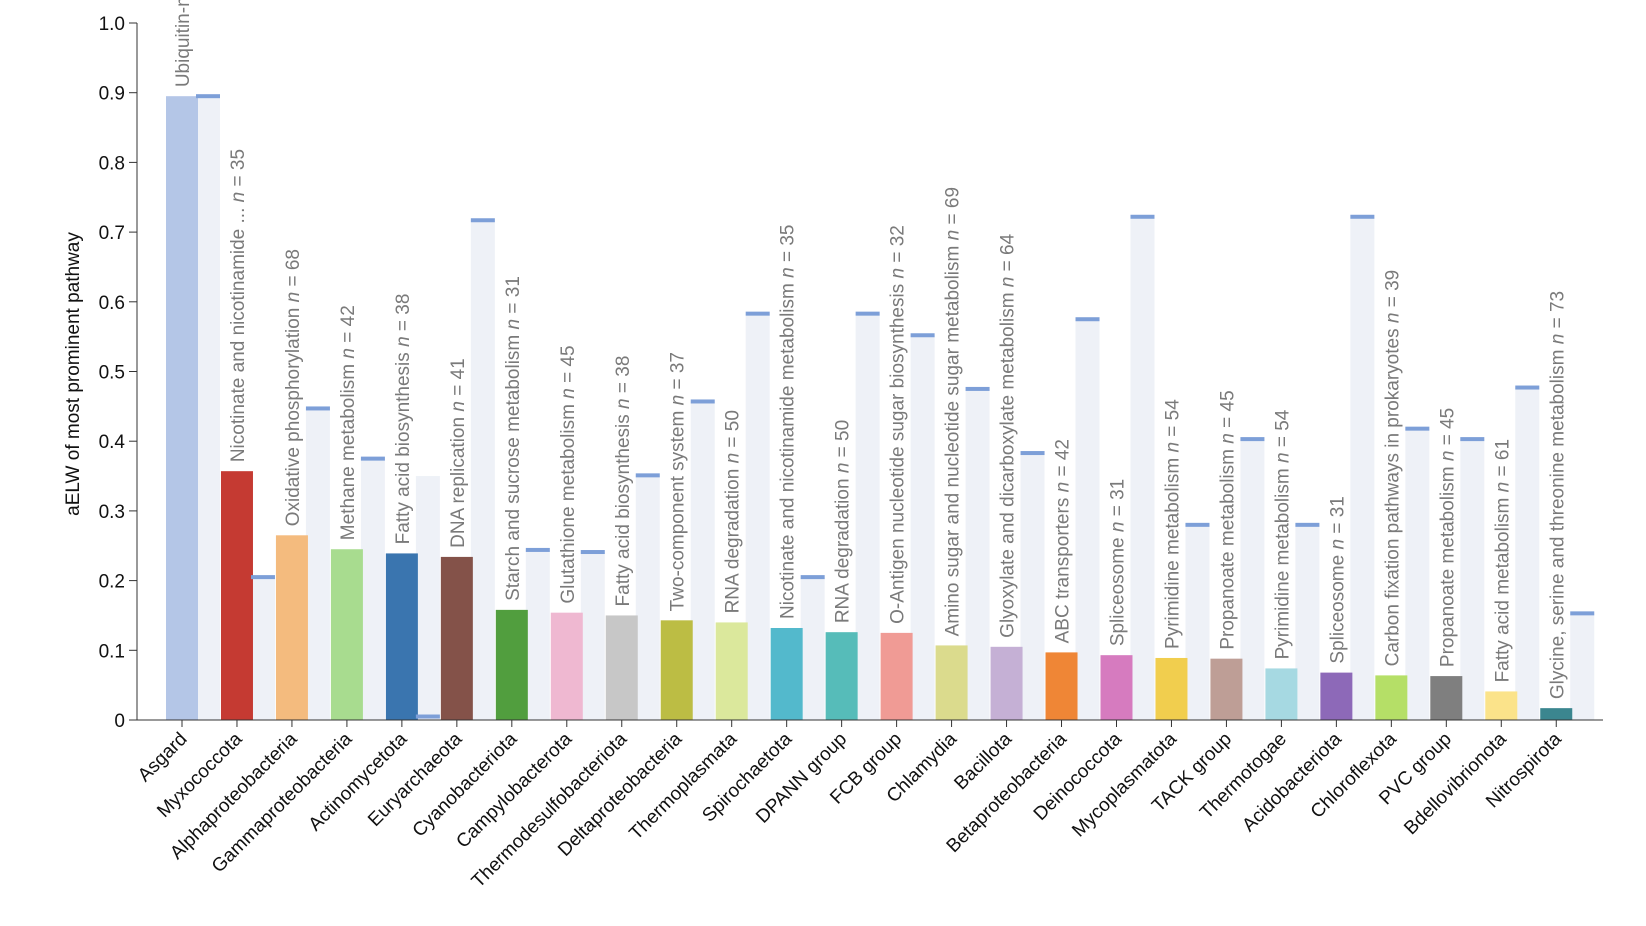 The width and height of the screenshot is (1646, 926). What do you see at coordinates (358, 781) in the screenshot?
I see `x-tick-label: Actinomycetota` at bounding box center [358, 781].